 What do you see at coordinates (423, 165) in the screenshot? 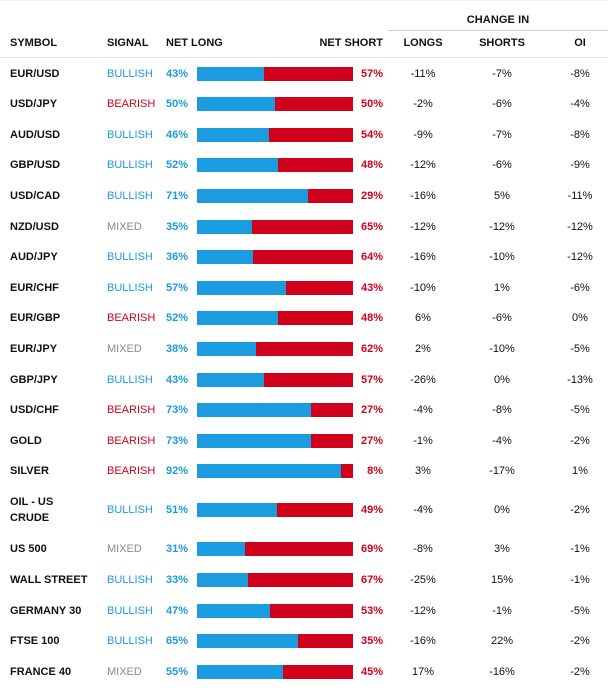
I see `longs-change-value: -12%` at bounding box center [423, 165].